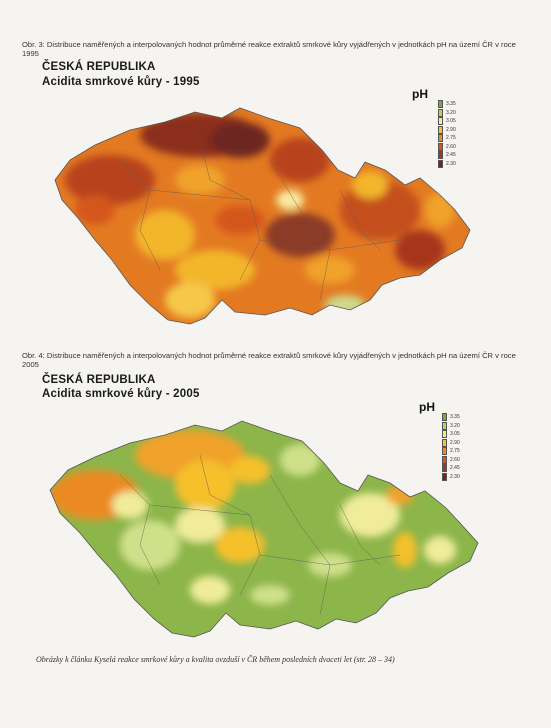 This screenshot has height=728, width=551. What do you see at coordinates (99, 67) in the screenshot?
I see `figure1-country-title: ČESKÁ REPUBLIKA` at bounding box center [99, 67].